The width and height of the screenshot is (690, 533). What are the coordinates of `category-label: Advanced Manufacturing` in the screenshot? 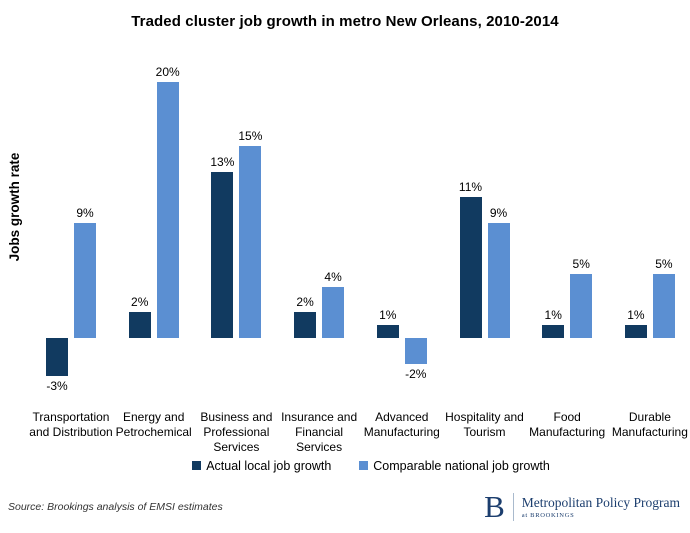 It's located at (401, 424).